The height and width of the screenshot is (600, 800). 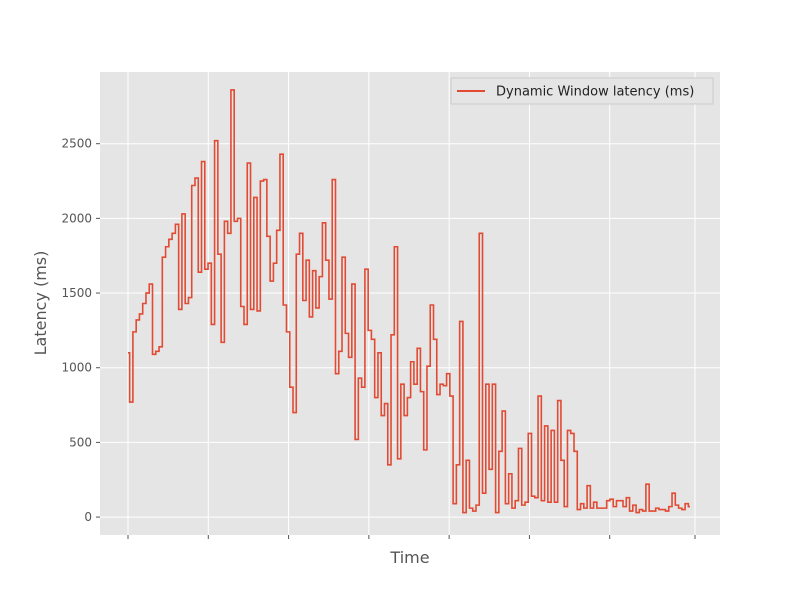 What do you see at coordinates (409, 557) in the screenshot?
I see `x-axis-label: Time` at bounding box center [409, 557].